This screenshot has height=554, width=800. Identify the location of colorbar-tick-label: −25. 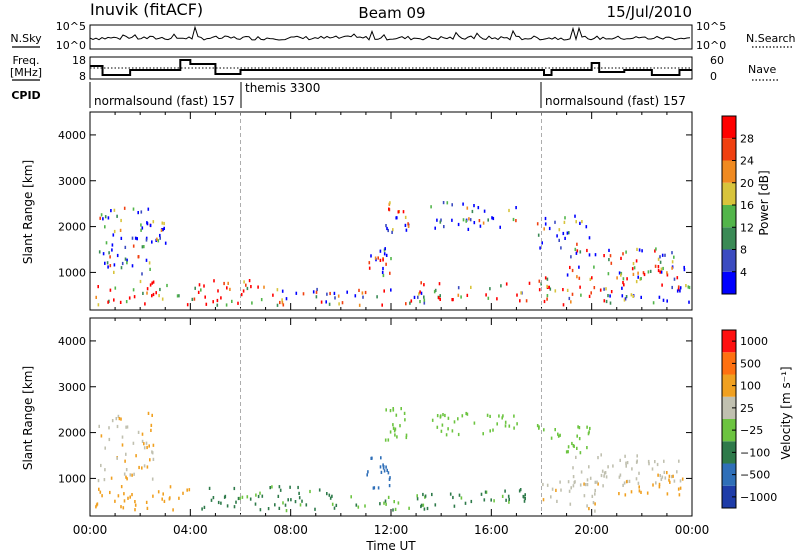
(751, 430).